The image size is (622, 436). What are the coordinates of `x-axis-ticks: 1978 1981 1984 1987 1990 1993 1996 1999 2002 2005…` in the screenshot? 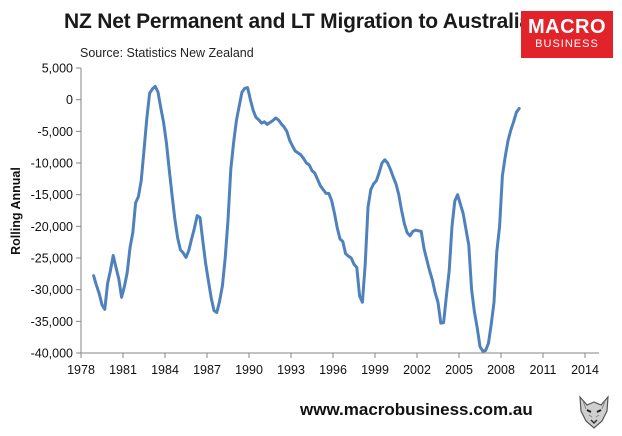 It's located at (333, 365).